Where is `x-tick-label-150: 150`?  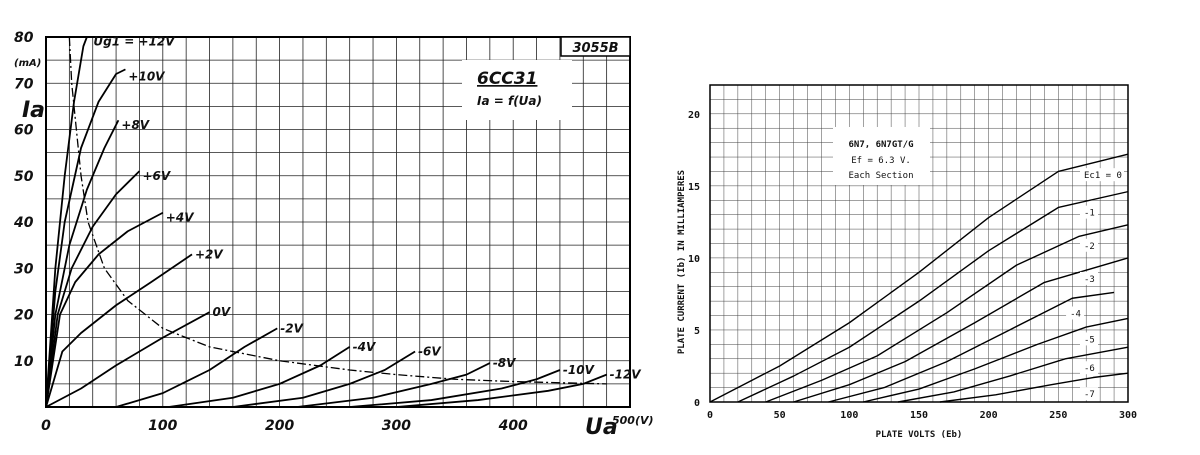 x-tick-label-150: 150 is located at coordinates (919, 415).